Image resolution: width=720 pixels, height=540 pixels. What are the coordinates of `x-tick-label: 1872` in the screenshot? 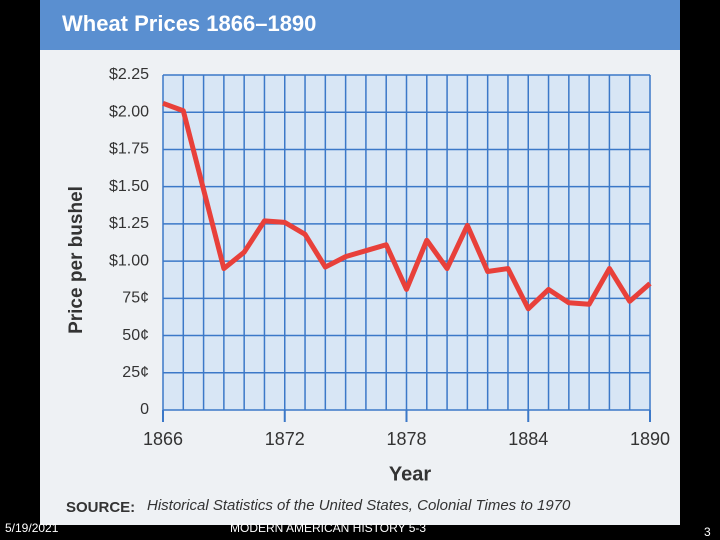 It's located at (285, 439).